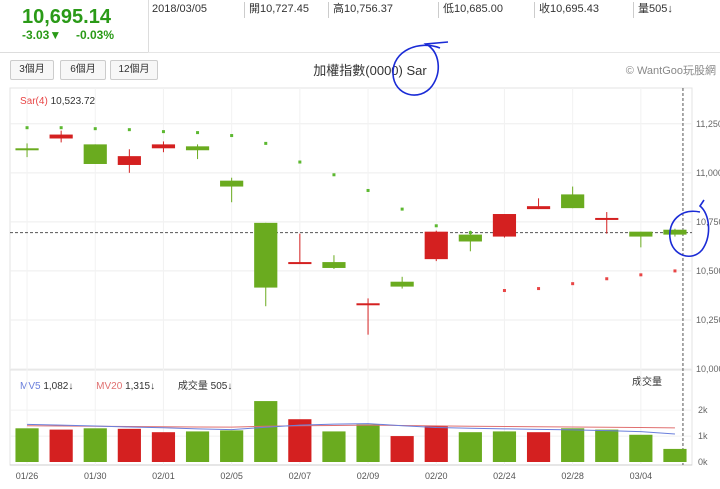  What do you see at coordinates (32, 70) in the screenshot?
I see `range-3m-button: 3個月` at bounding box center [32, 70].